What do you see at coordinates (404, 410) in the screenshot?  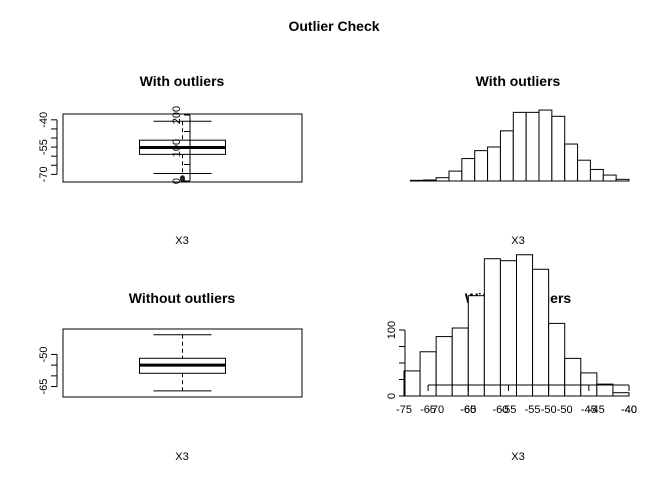 I see `x-tick-label: -75` at bounding box center [404, 410].